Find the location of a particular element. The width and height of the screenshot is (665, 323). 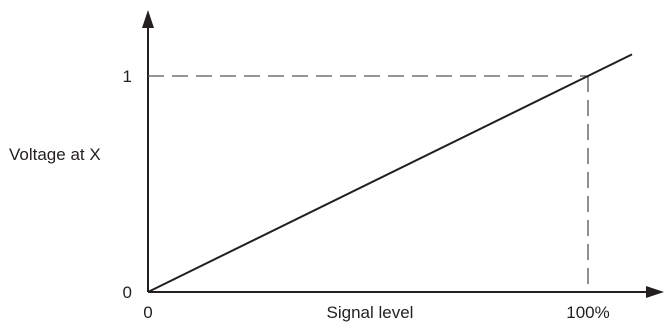

x-tick-label: 0 is located at coordinates (147, 312).